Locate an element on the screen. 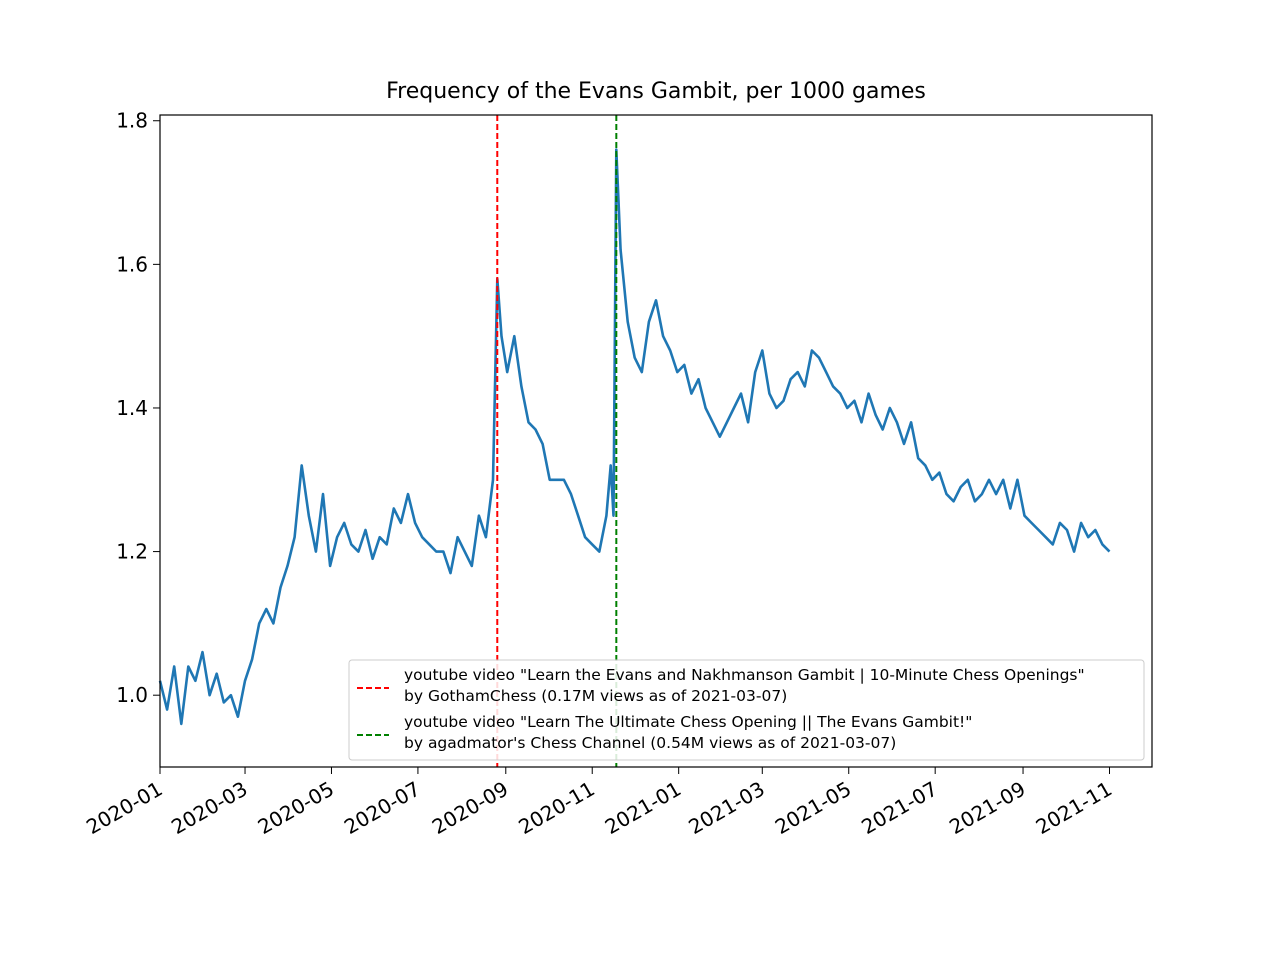 This screenshot has width=1280, height=960. y-tick-label: 1.6 is located at coordinates (132, 264).